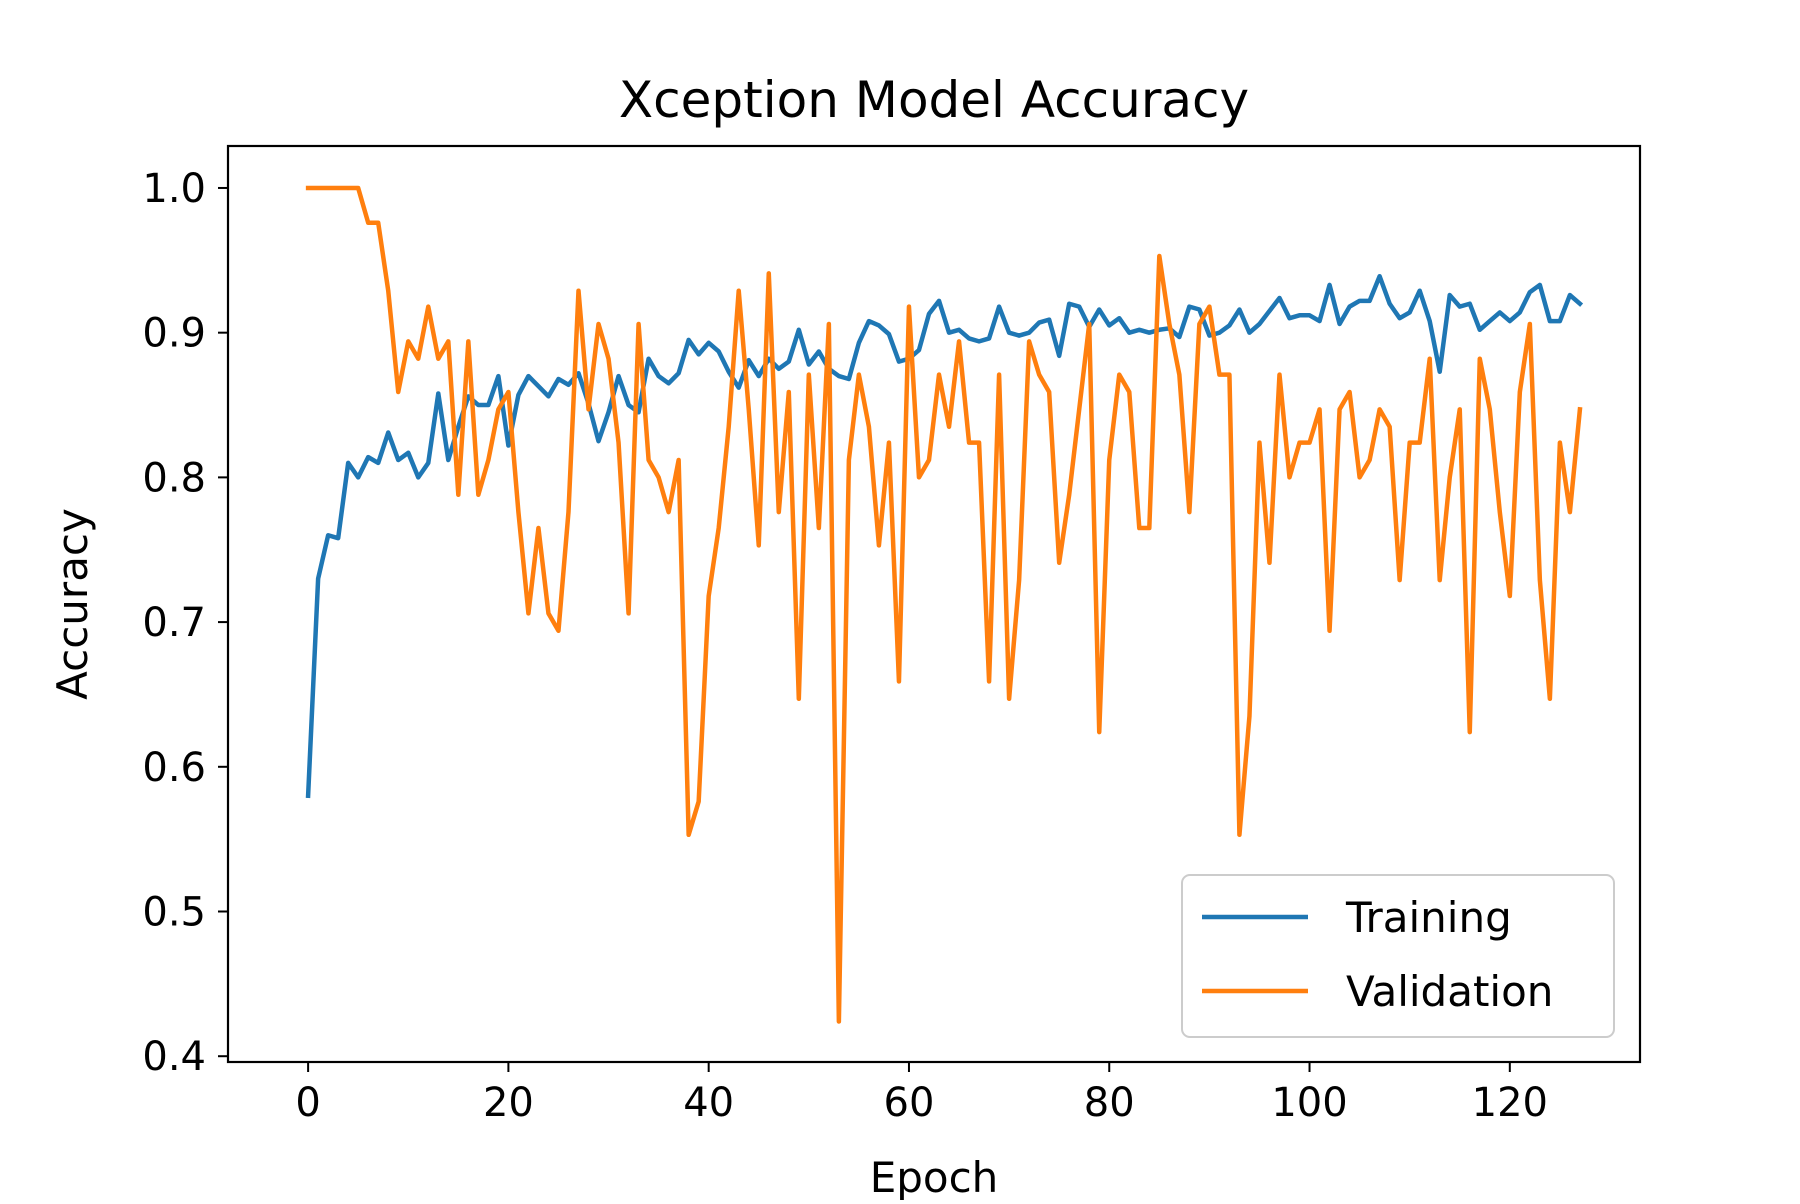 This screenshot has height=1204, width=1800. What do you see at coordinates (174, 768) in the screenshot?
I see `y-tick-label: 0.6` at bounding box center [174, 768].